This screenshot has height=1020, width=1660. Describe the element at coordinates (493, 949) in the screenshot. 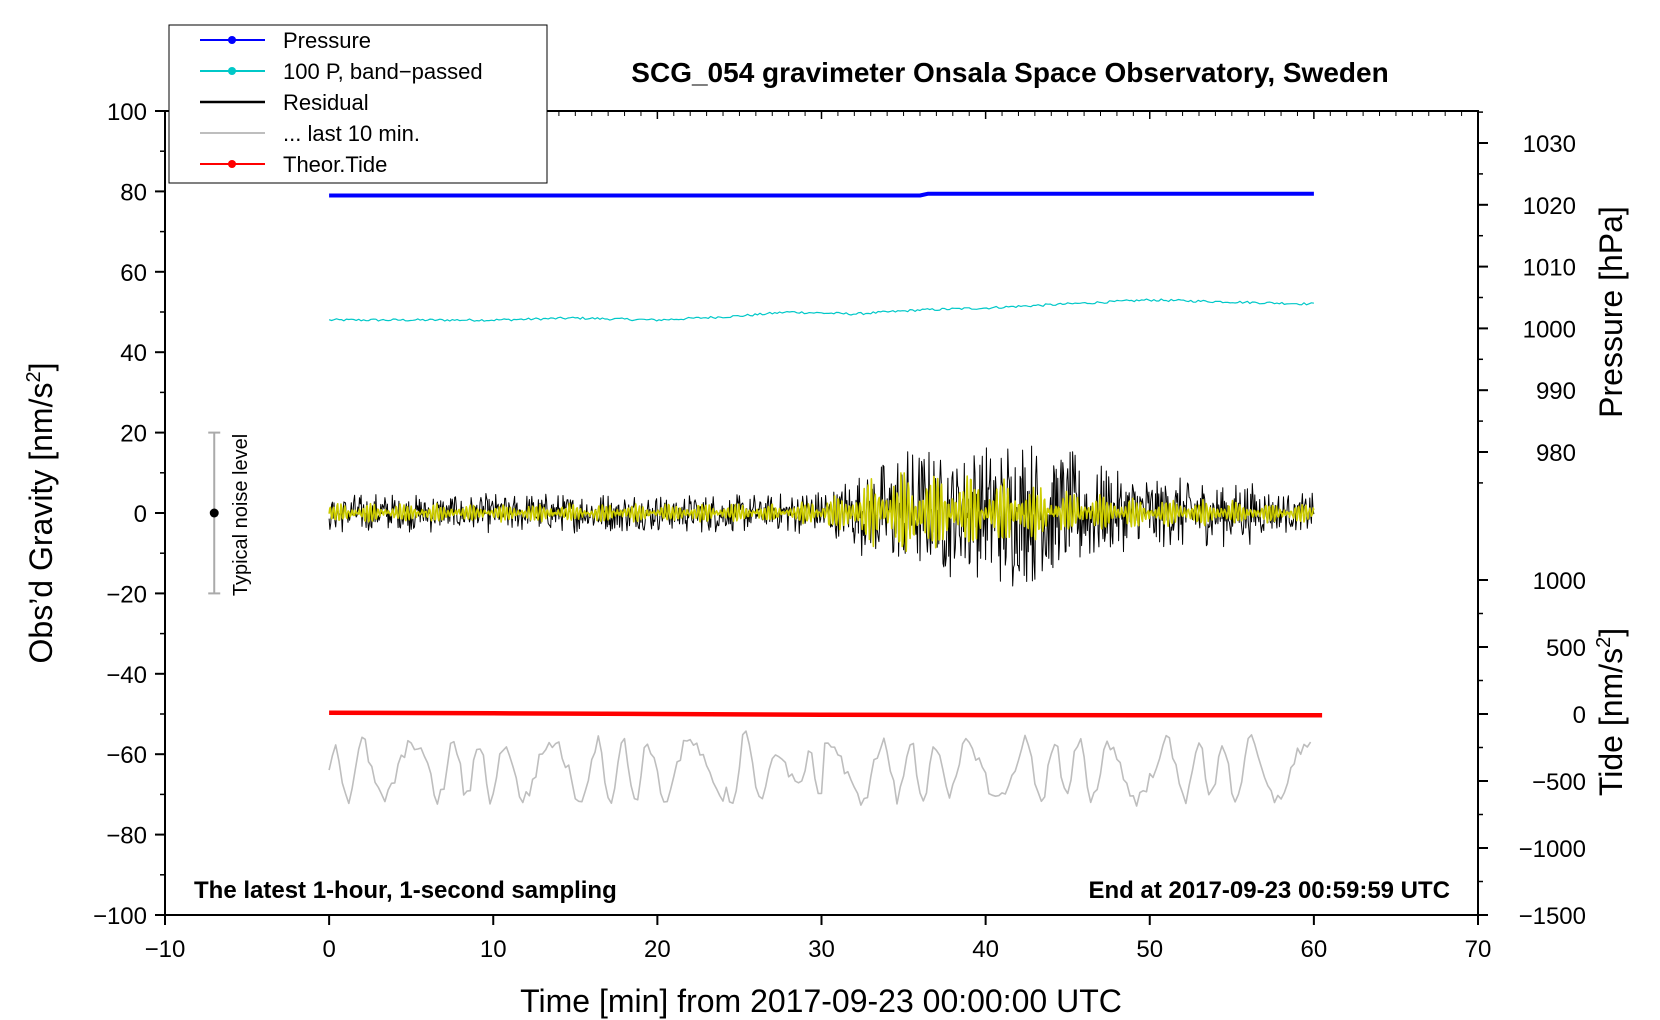

I see `x-tick-label: 10` at that location.